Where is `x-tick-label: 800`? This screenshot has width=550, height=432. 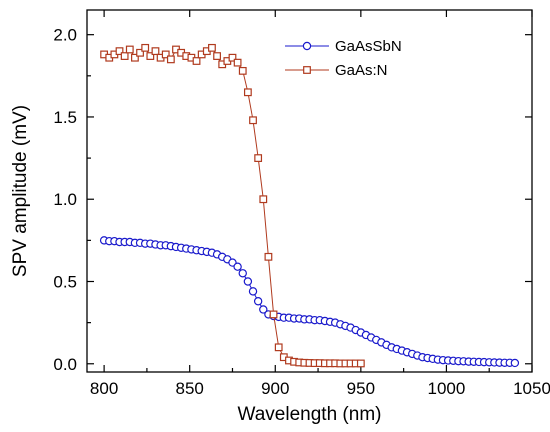
x-tick-label: 800 is located at coordinates (104, 388).